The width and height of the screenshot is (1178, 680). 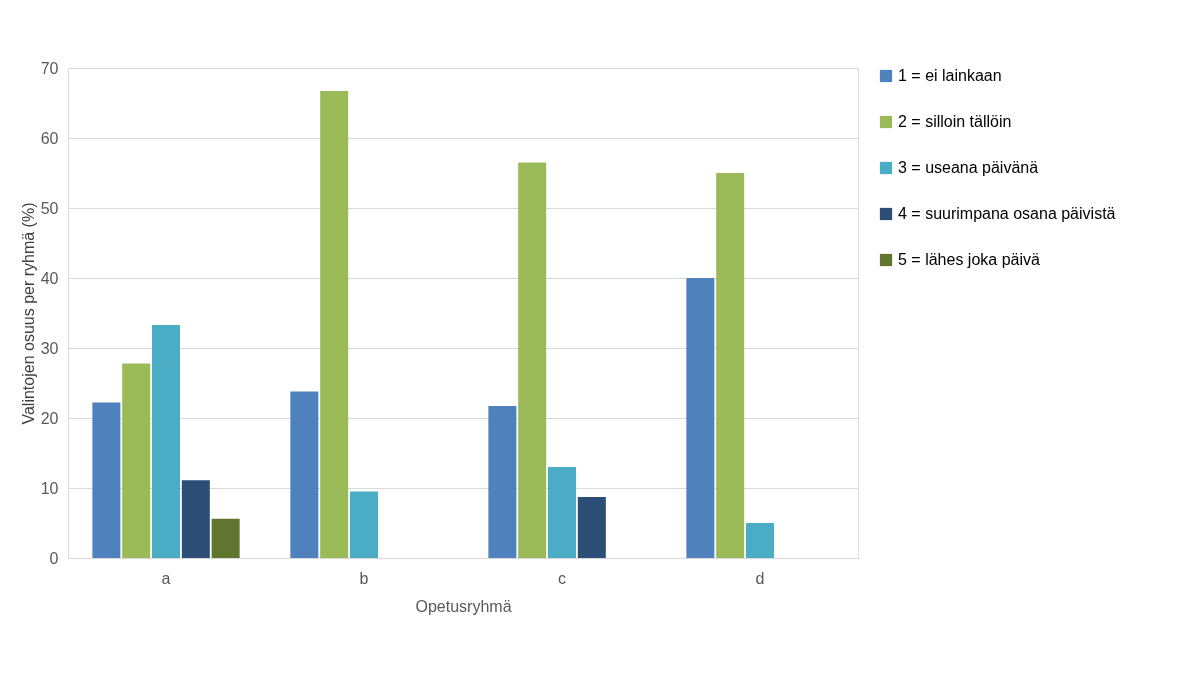 What do you see at coordinates (49, 138) in the screenshot?
I see `y-tick-label: 60` at bounding box center [49, 138].